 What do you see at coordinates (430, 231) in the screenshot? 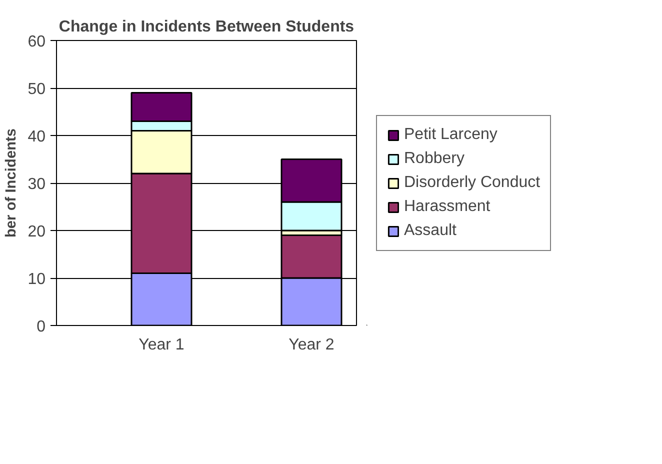
I see `legend-label: Assault` at bounding box center [430, 231].